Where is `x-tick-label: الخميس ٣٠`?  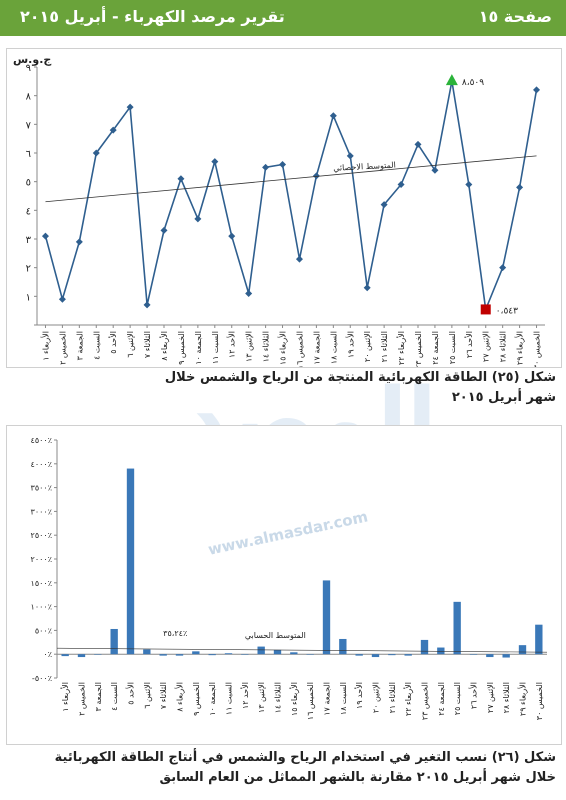
x-tick-label: الخميس ٣٠ is located at coordinates (539, 701).